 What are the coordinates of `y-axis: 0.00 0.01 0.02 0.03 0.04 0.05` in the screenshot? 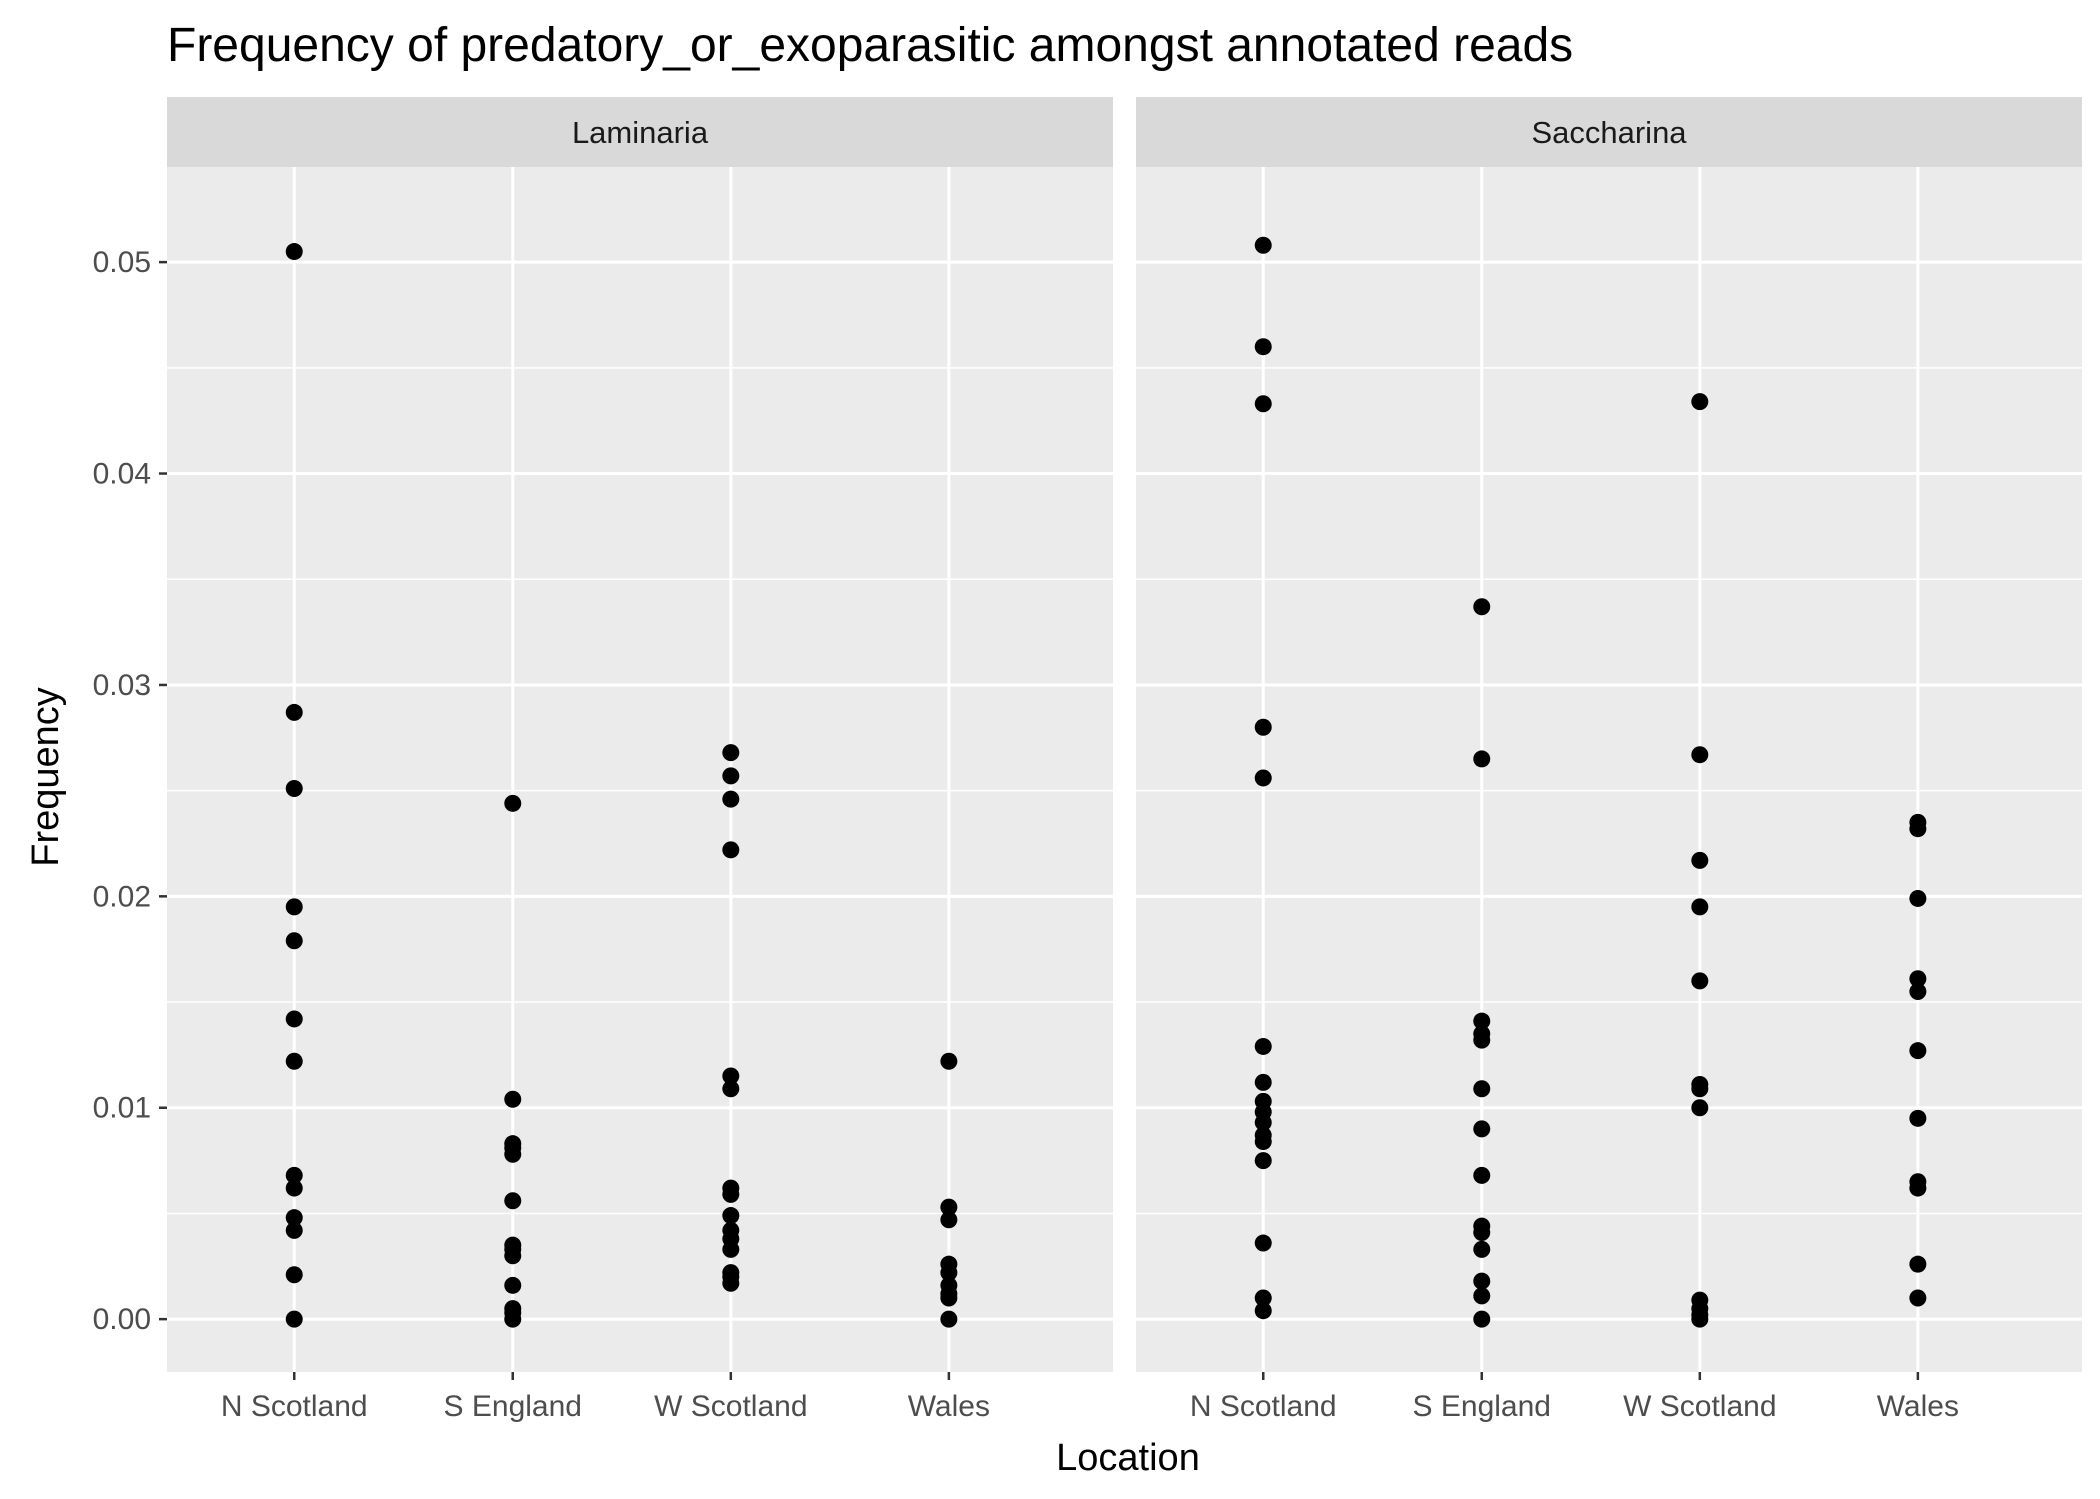 It's located at (130, 791).